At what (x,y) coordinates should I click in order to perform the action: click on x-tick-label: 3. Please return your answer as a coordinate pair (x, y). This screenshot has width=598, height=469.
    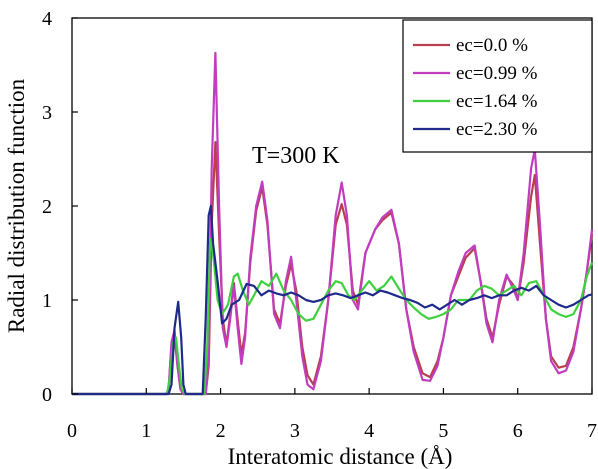
    Looking at the image, I should click on (295, 431).